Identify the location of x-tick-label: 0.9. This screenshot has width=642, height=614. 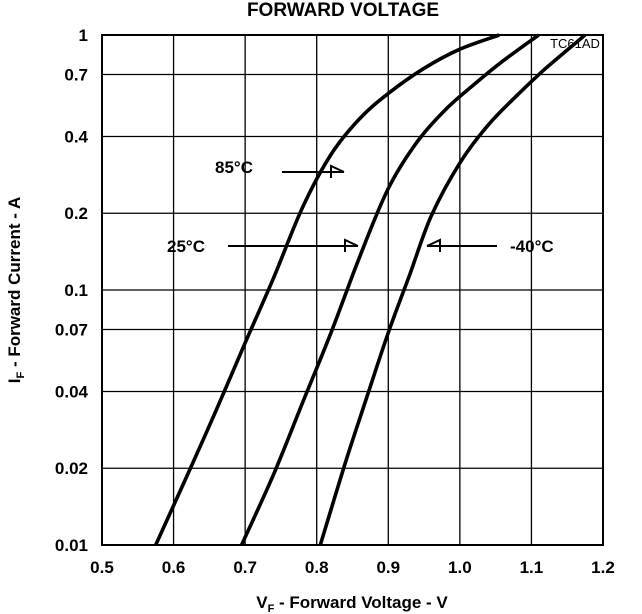
(388, 567).